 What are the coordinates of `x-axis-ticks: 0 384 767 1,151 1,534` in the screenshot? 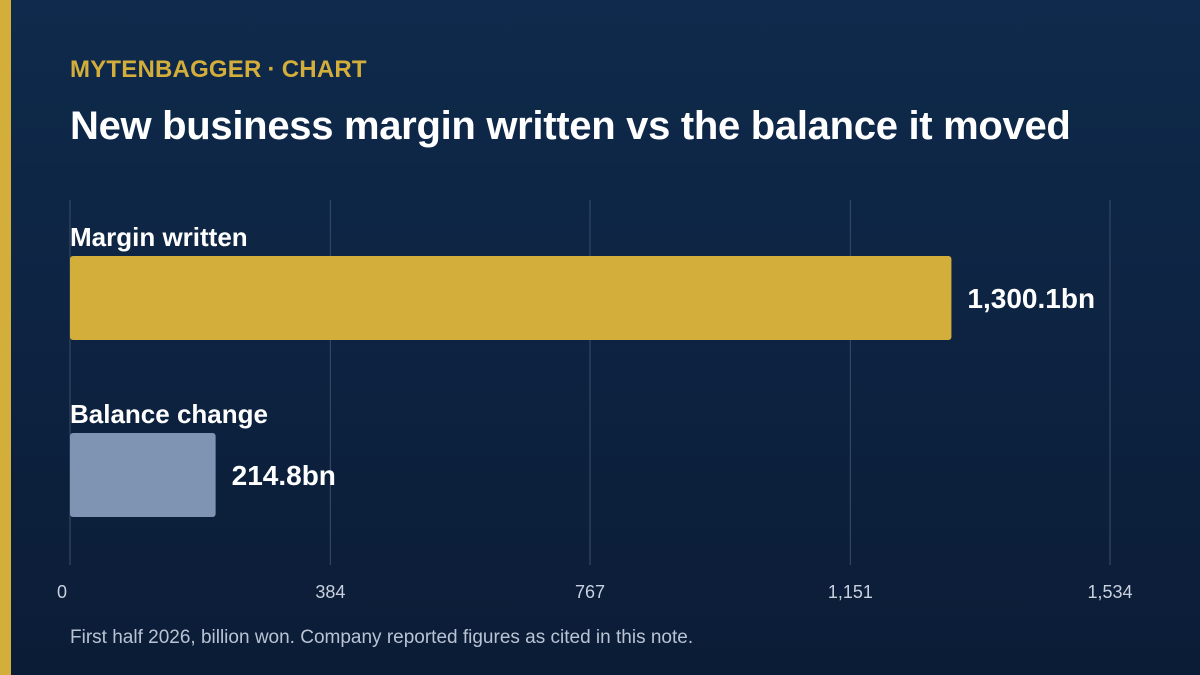 It's located at (595, 592).